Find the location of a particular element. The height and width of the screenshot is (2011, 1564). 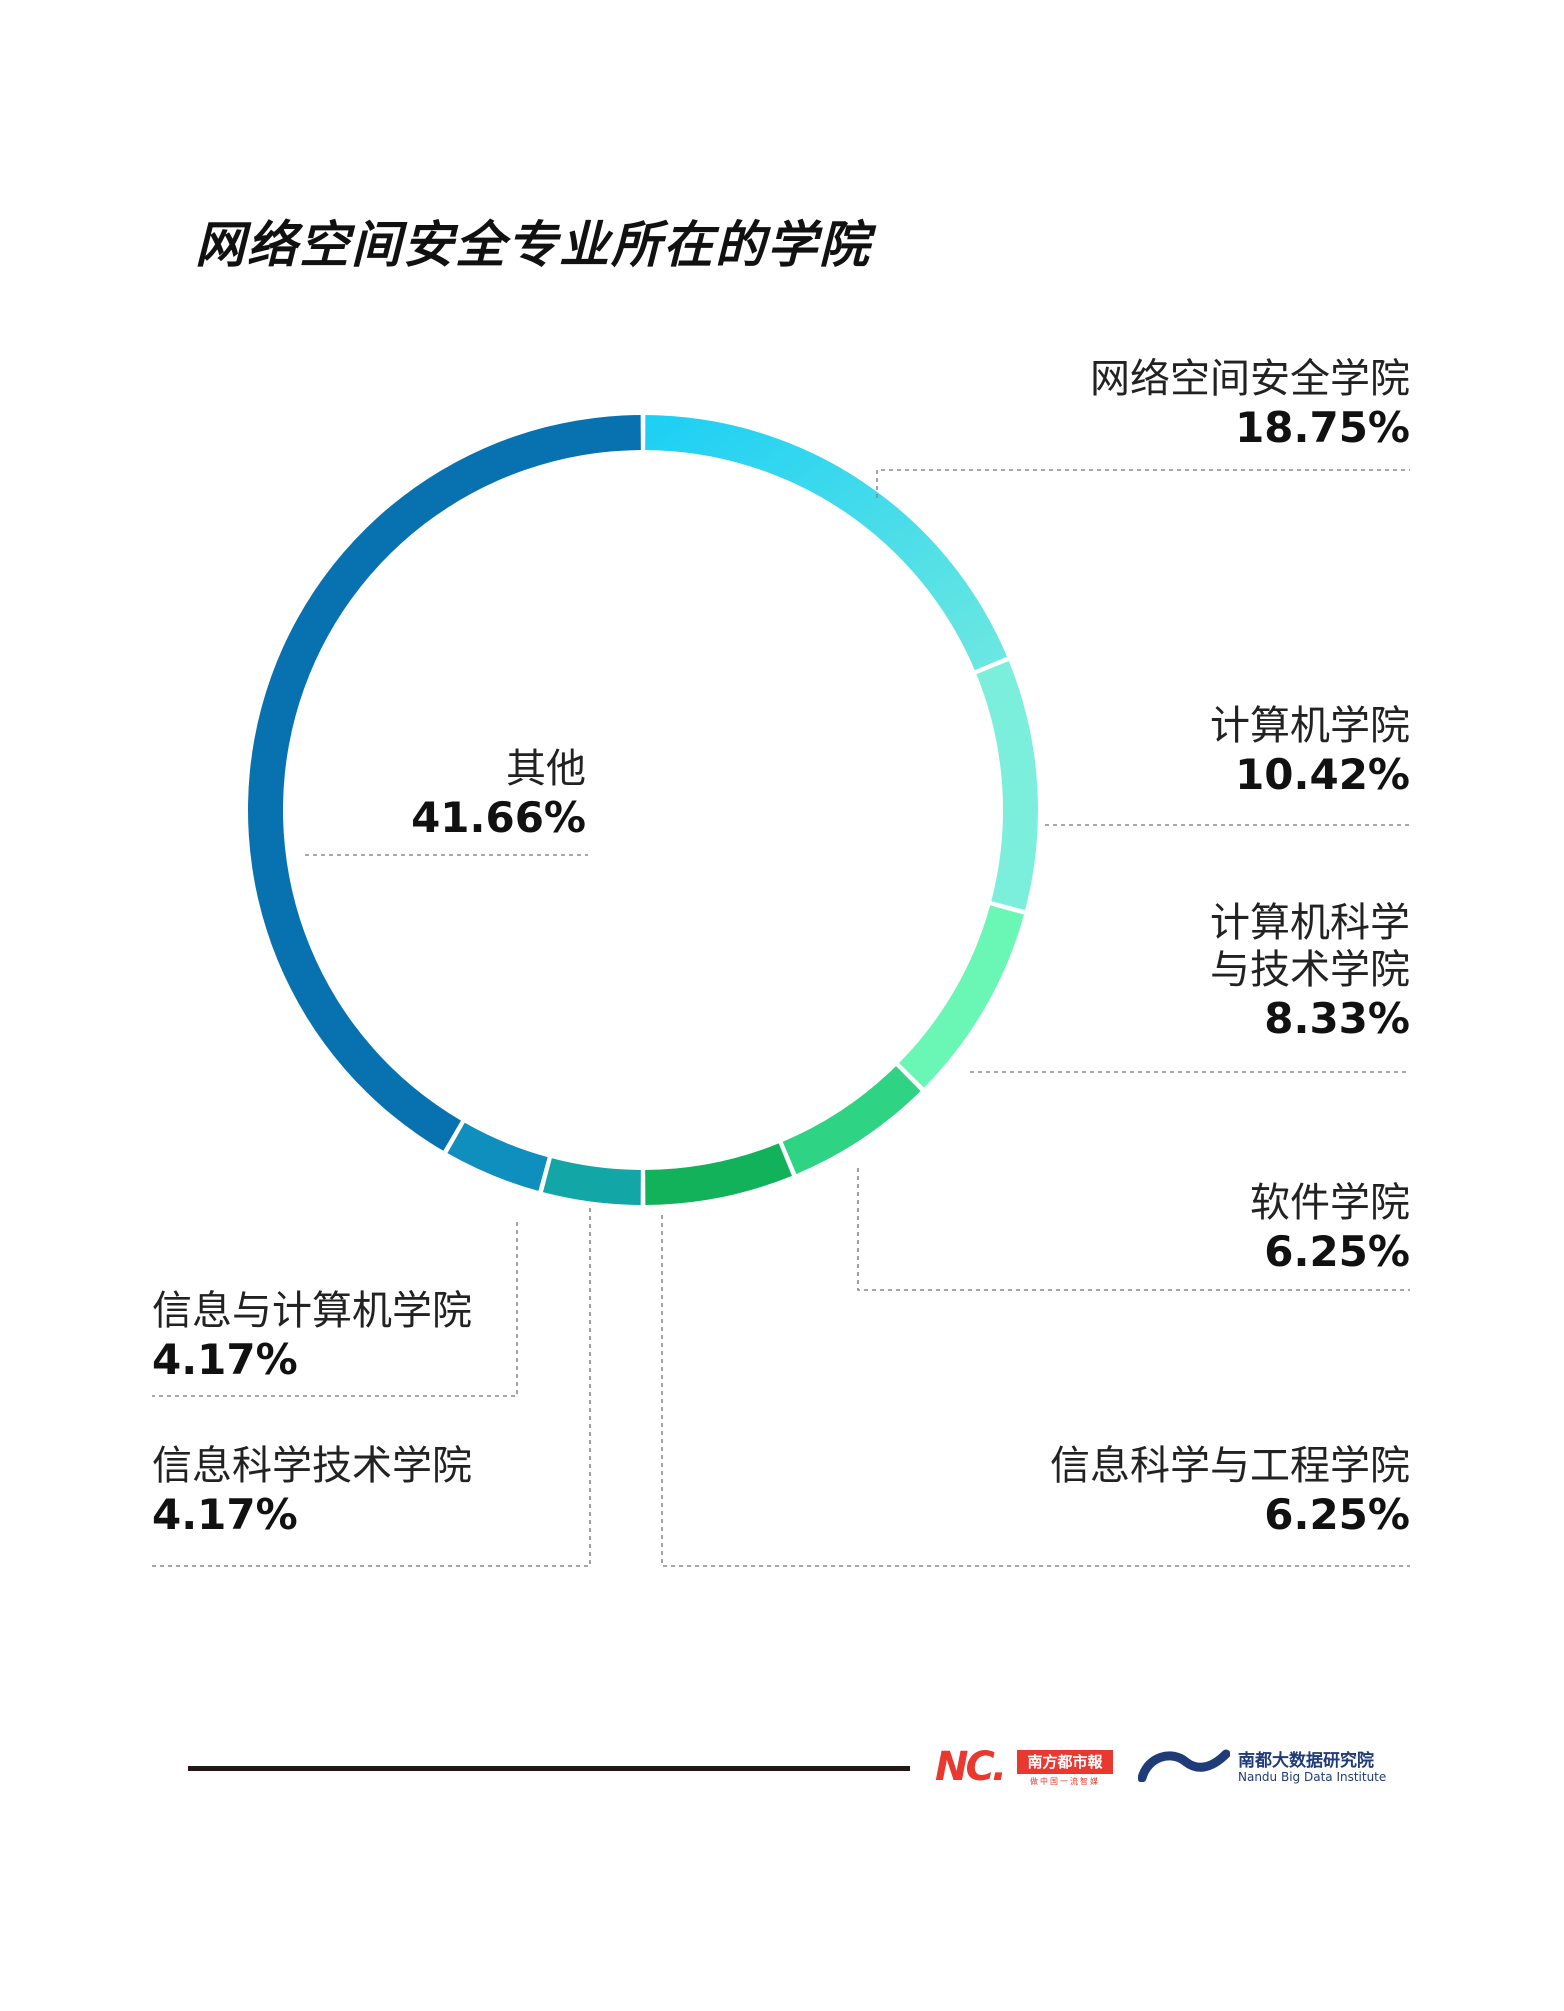

label-slice-4-name: 信息科学与工程学院 is located at coordinates (1230, 1466).